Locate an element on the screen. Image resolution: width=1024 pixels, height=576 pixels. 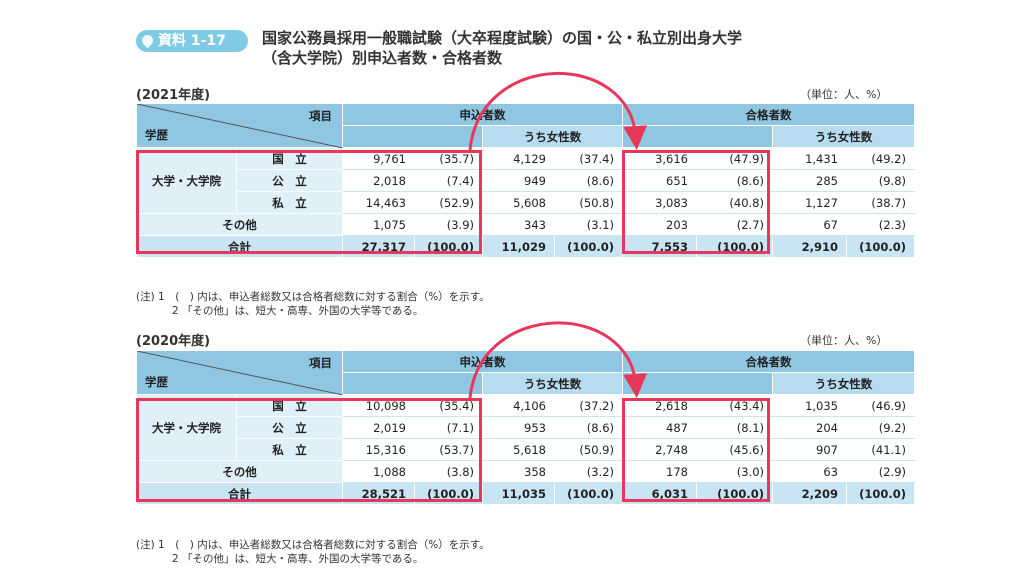
title-line-2: （含大学院）別申込者数・合格者数 is located at coordinates (382, 58).